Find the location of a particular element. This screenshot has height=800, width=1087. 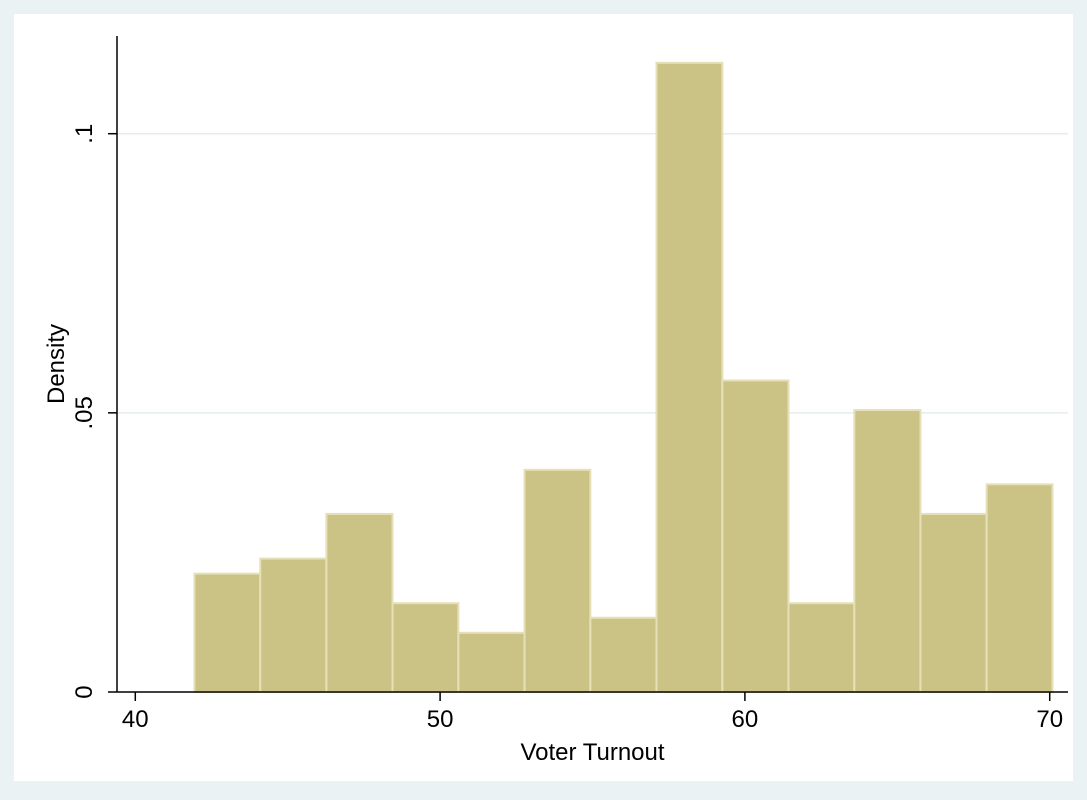

y-tick-label-0: 0 is located at coordinates (84, 691).